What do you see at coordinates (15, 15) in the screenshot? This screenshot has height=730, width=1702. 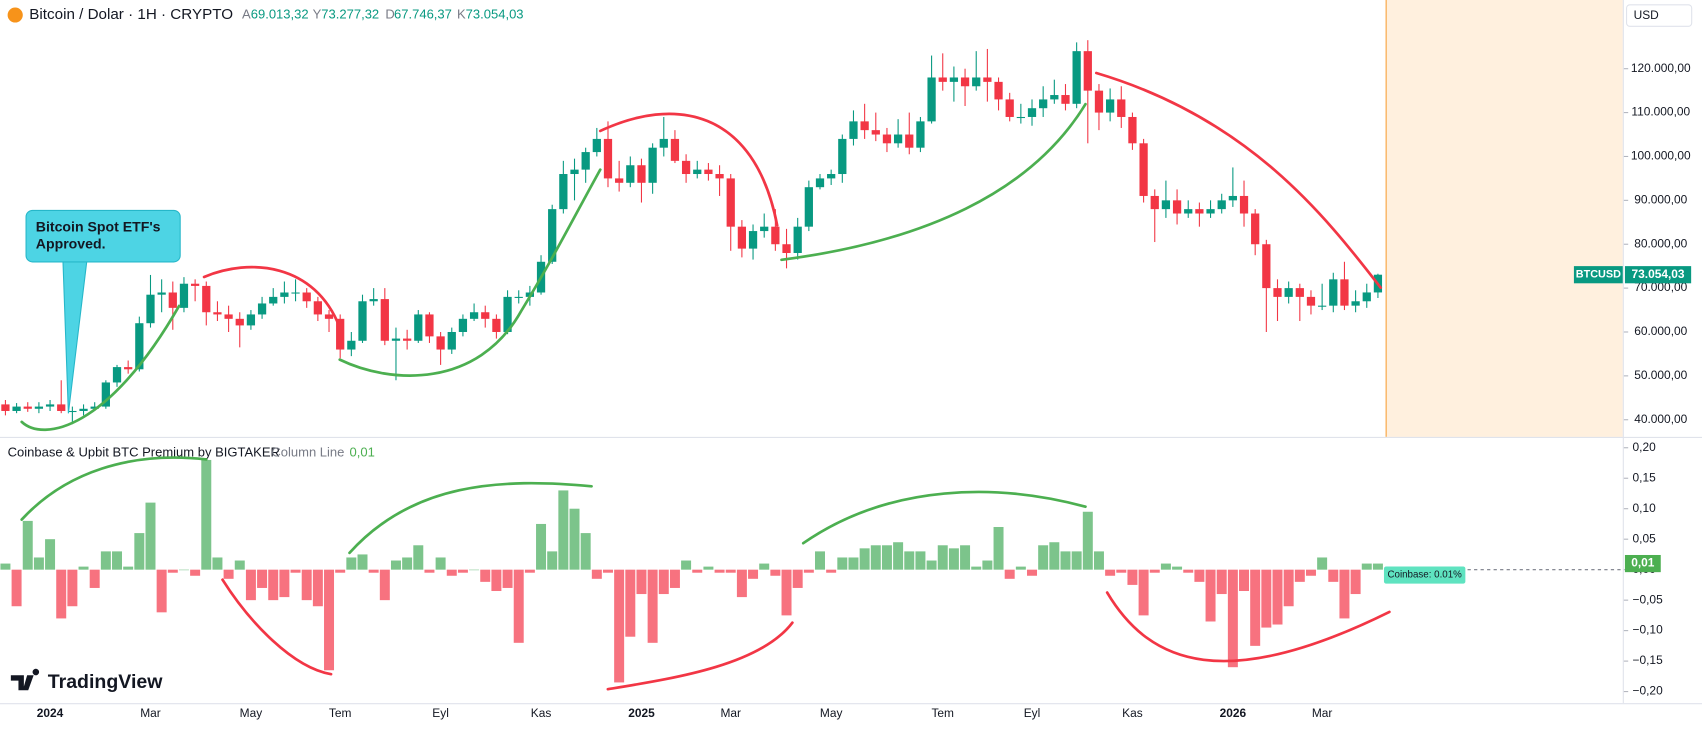 I see `coin-icon` at bounding box center [15, 15].